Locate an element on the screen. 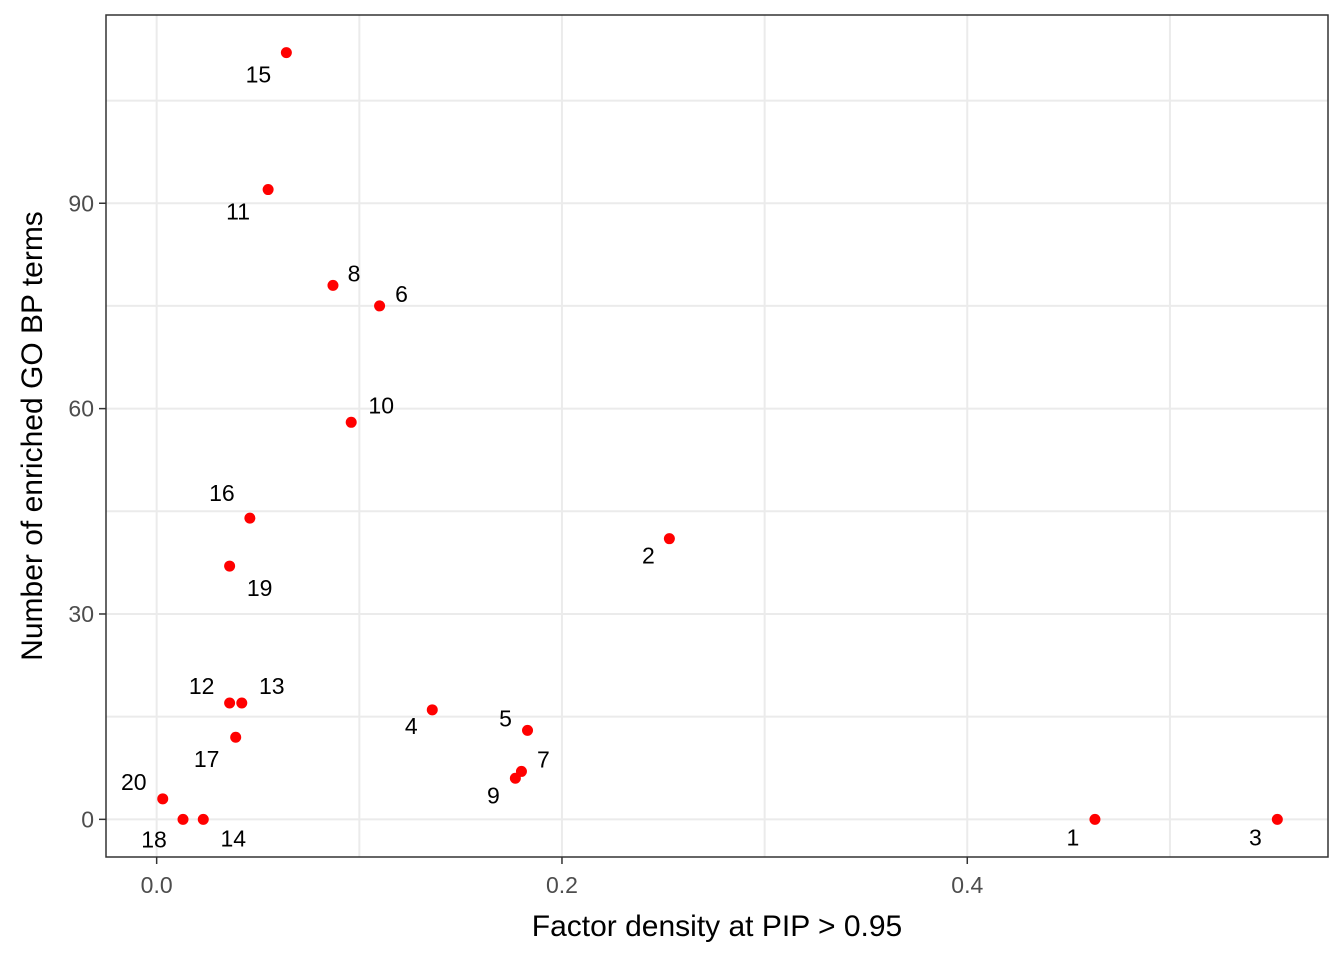 This screenshot has height=960, width=1344. point-label-15: 15 is located at coordinates (259, 75).